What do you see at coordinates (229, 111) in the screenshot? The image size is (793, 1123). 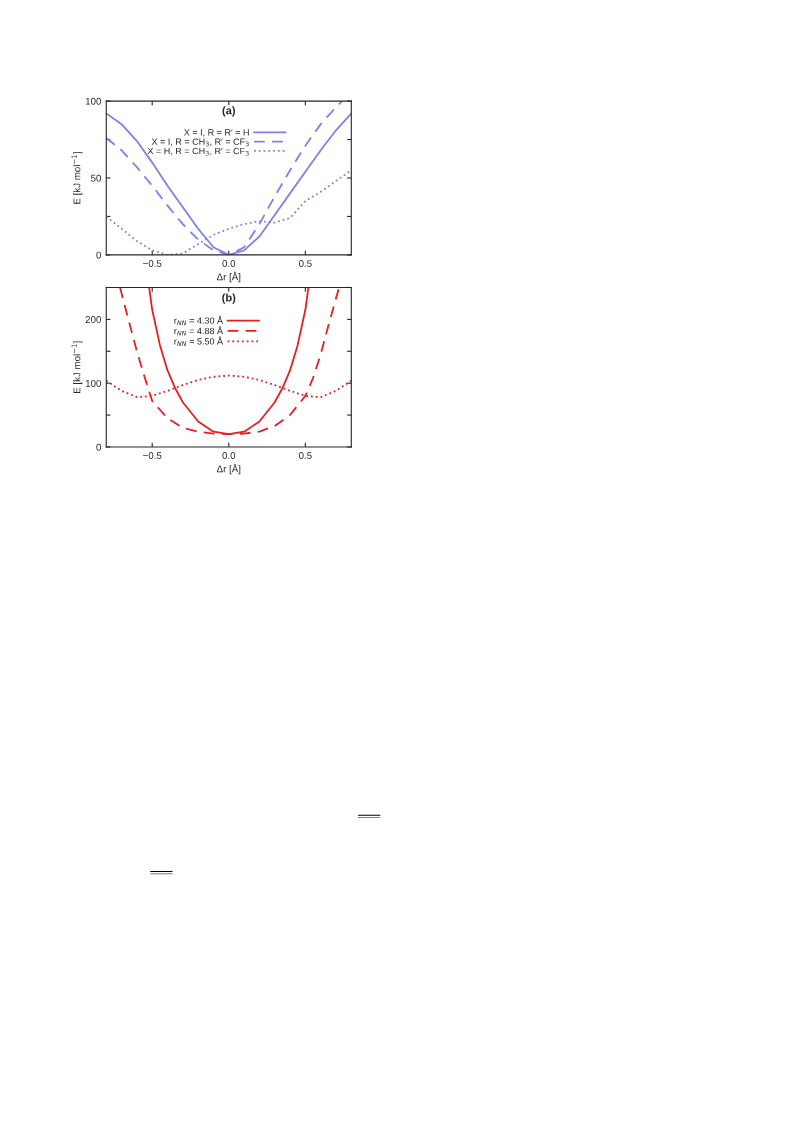 I see `chart-title: (a)` at bounding box center [229, 111].